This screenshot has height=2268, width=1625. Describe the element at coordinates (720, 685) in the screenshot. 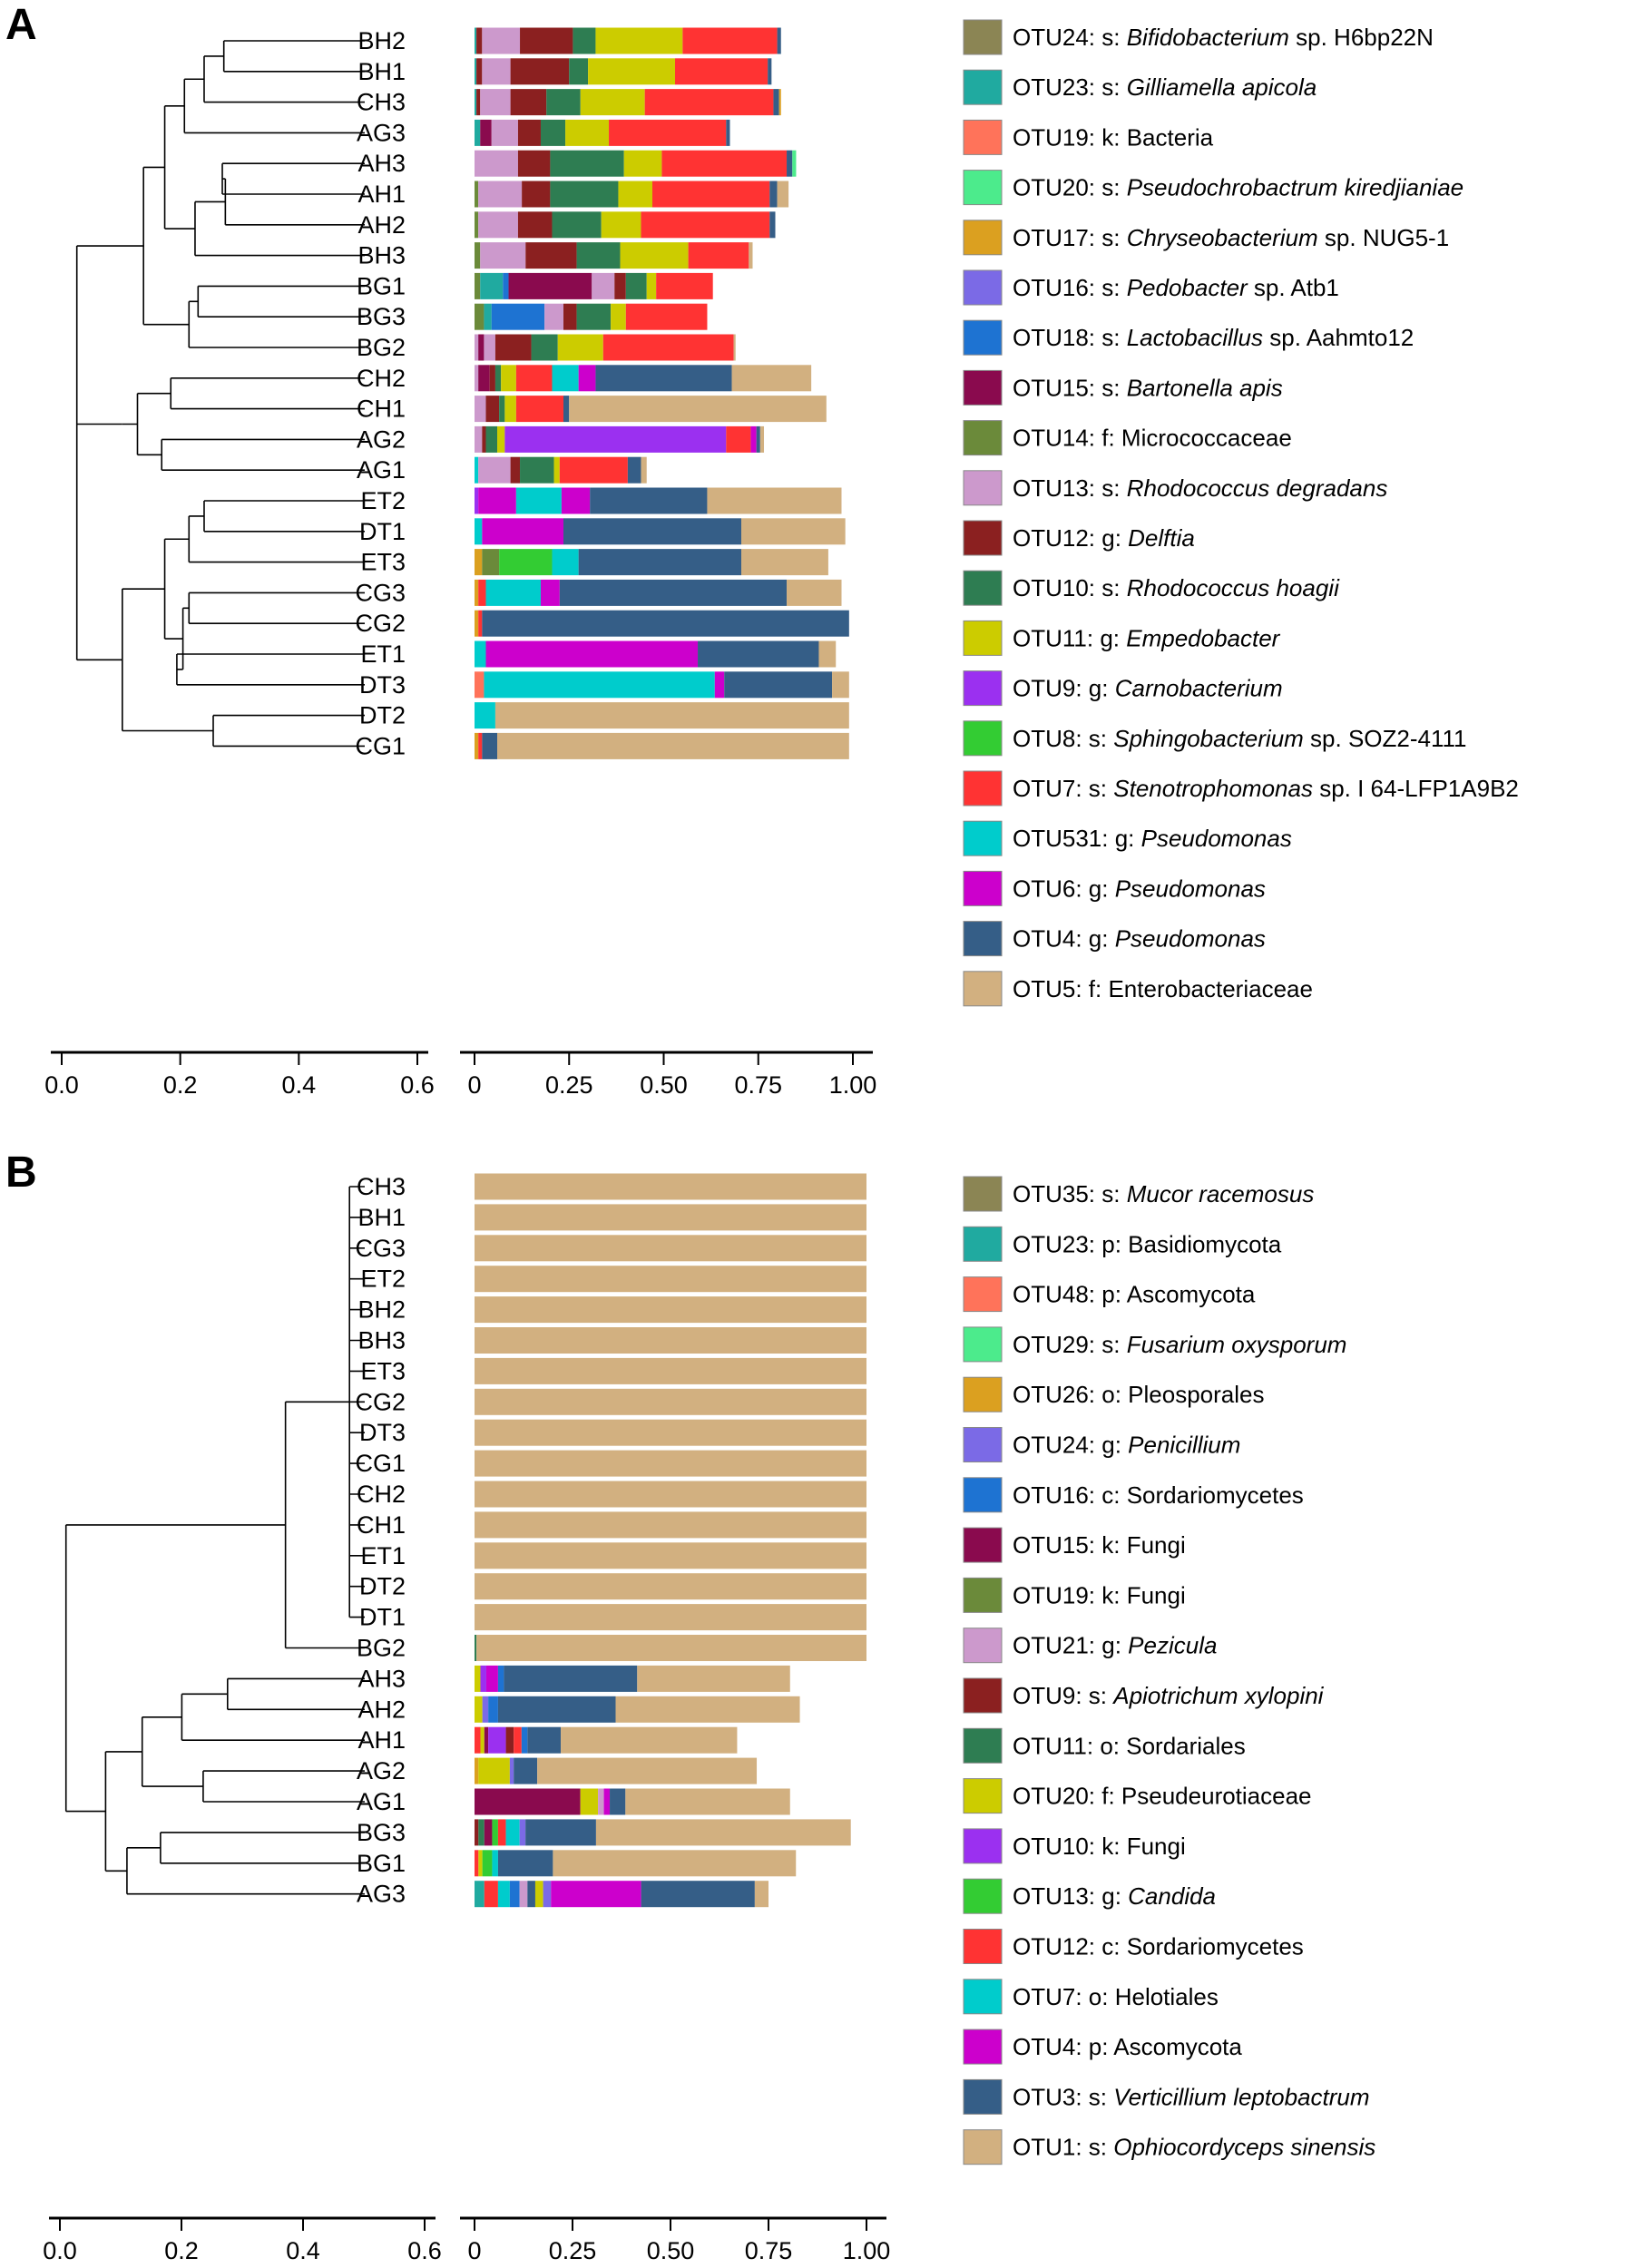

I see `bar-segment-DT3-OTU6` at that location.